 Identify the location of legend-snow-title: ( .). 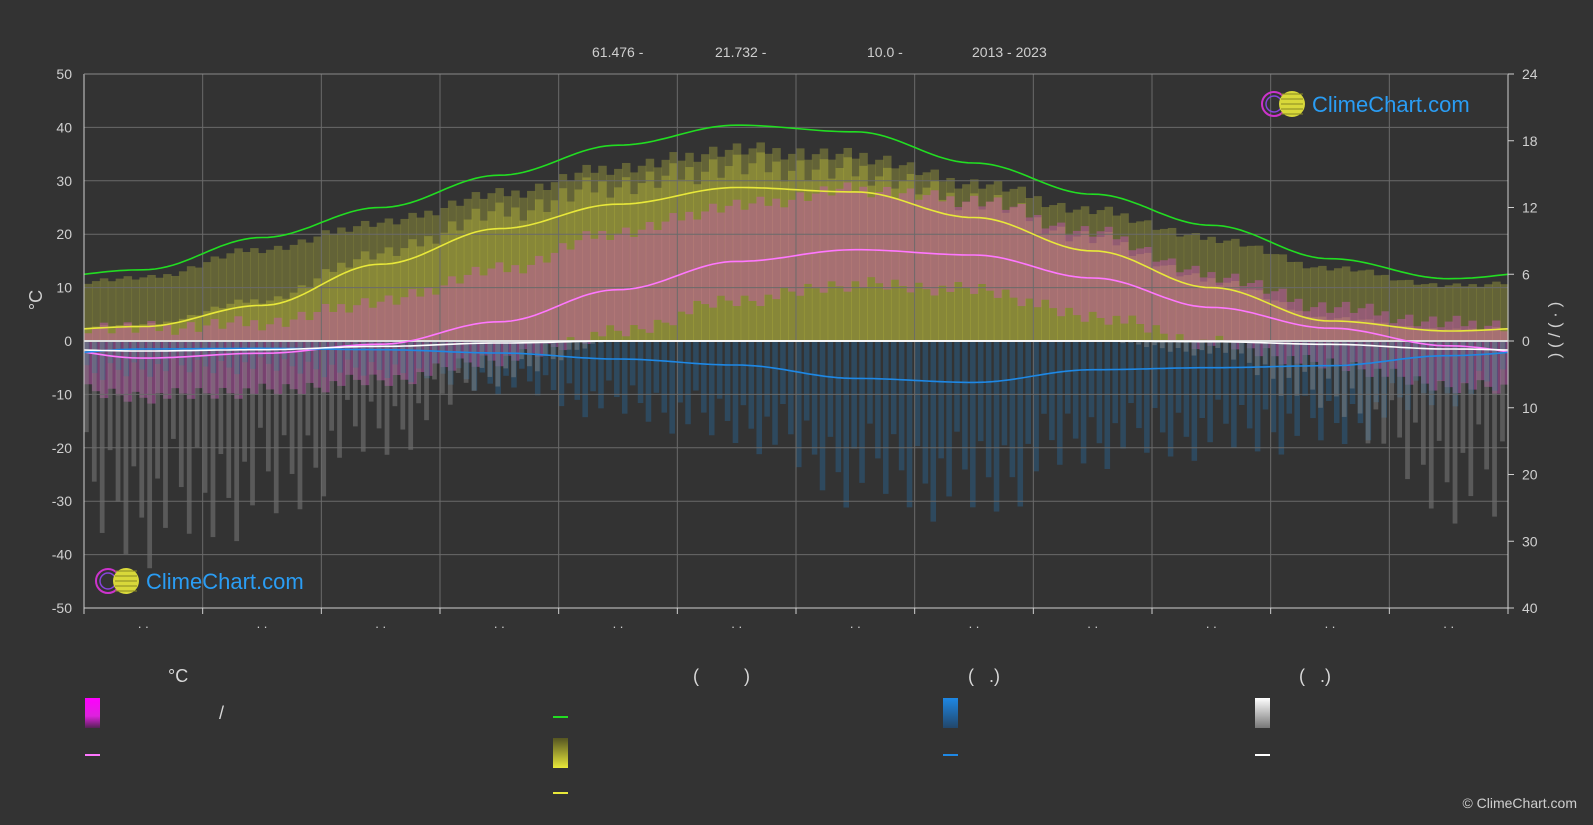
(1315, 676).